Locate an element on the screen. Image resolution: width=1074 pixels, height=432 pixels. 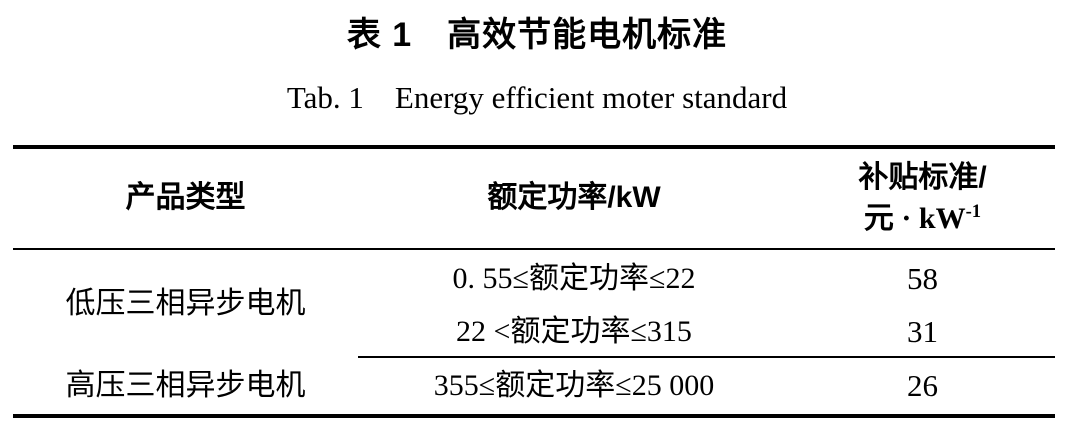
header-subsidy: 补贴标准/ 元 · kW-1 is located at coordinates (922, 198).